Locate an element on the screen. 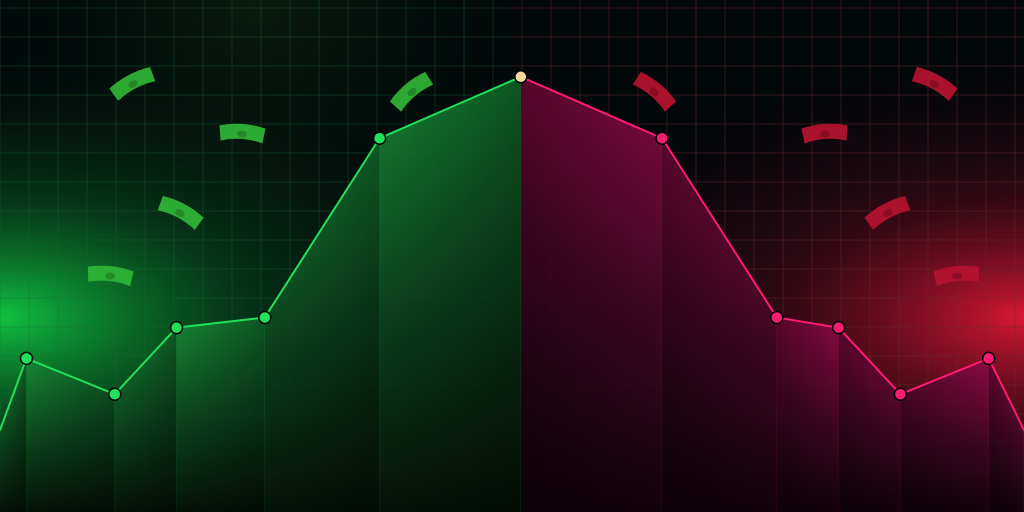  peak-point is located at coordinates (521, 77).